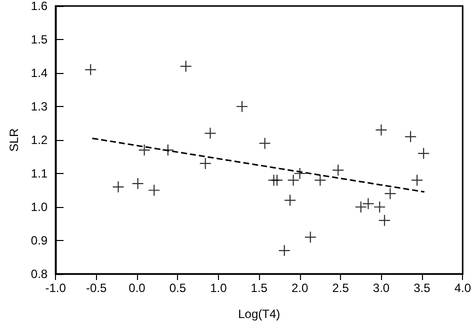 The image size is (474, 326). What do you see at coordinates (39, 274) in the screenshot?
I see `y-tick-label: 0.8` at bounding box center [39, 274].